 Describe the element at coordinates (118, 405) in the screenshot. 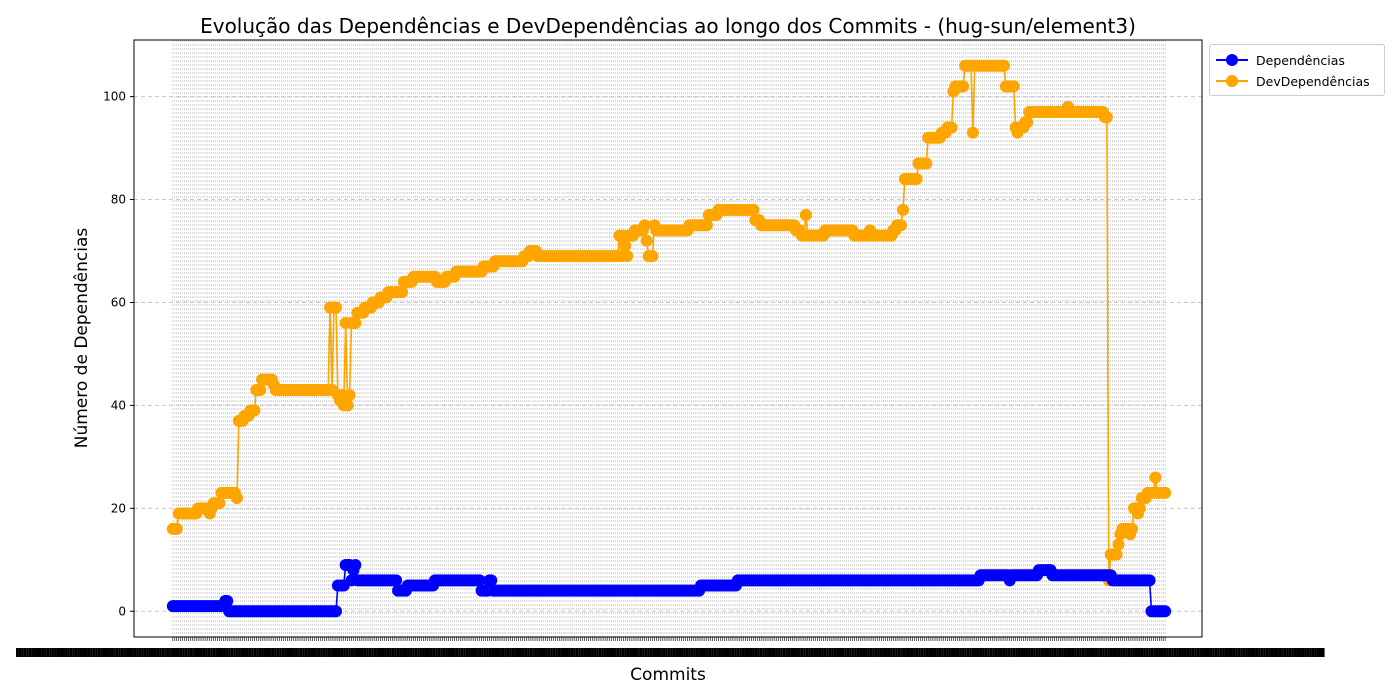

I see `y-tick-label: 40` at that location.